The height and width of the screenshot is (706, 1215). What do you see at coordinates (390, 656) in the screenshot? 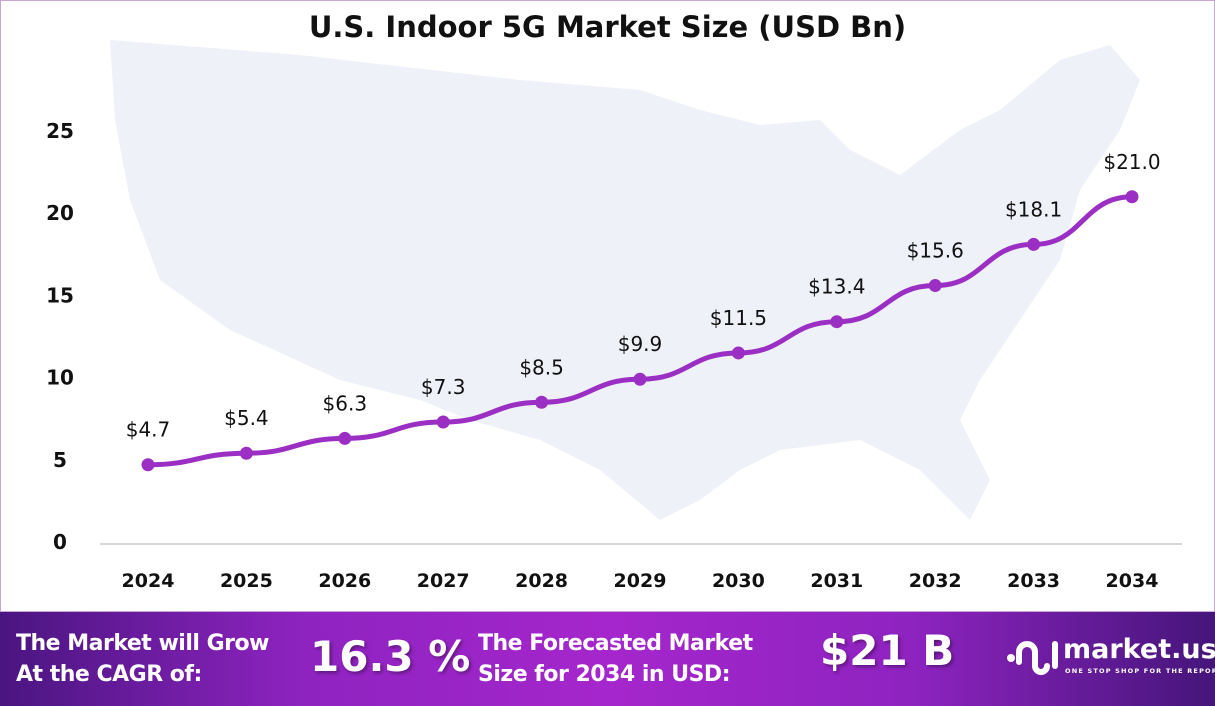
I see `cagr-value: 16.3 %` at bounding box center [390, 656].